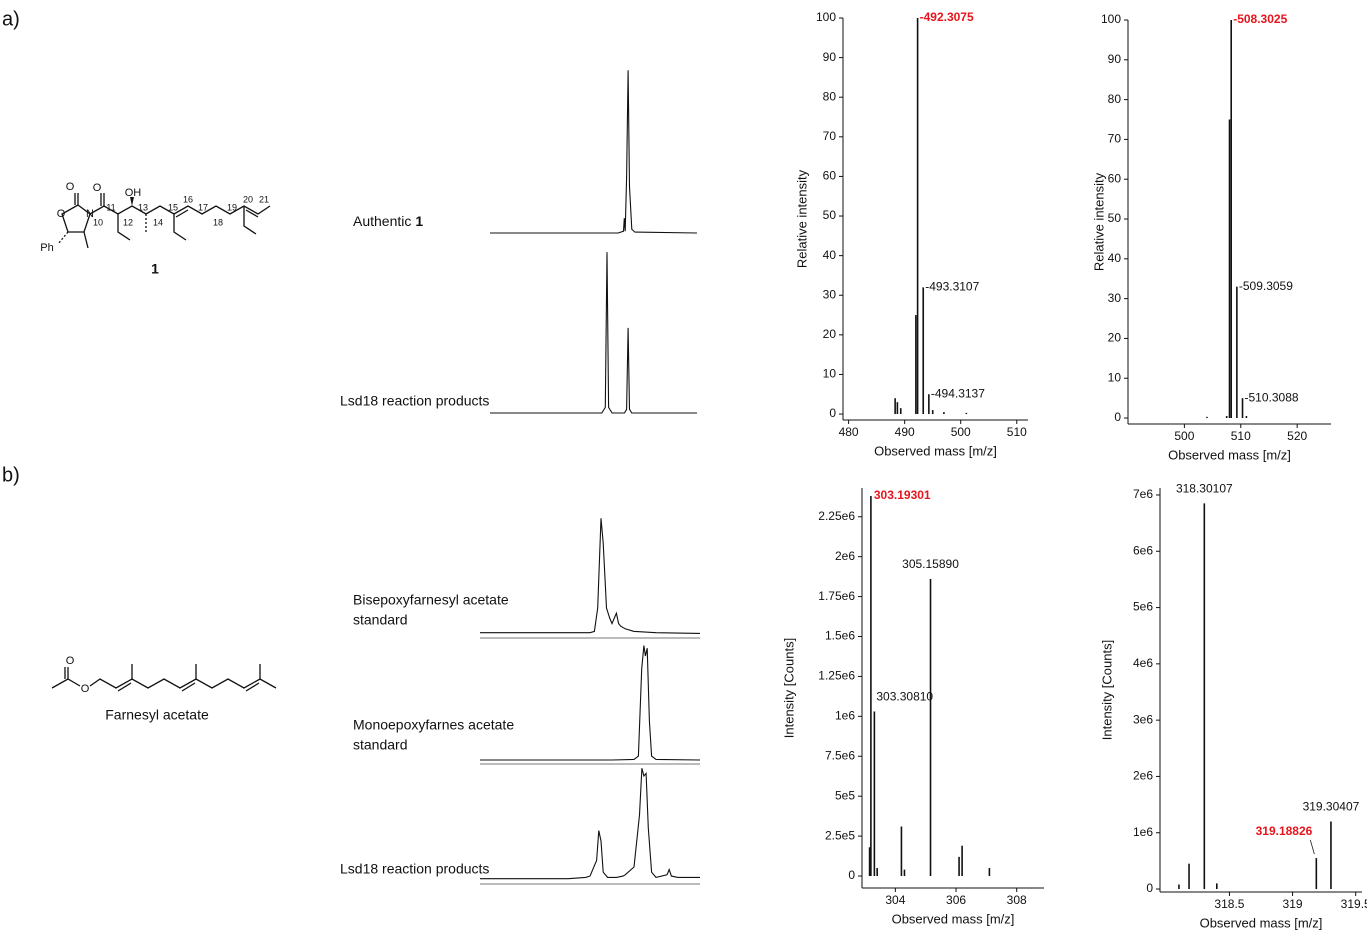 The image size is (1367, 934). I want to click on y-tick-label: 2.25e6, so click(836, 516).